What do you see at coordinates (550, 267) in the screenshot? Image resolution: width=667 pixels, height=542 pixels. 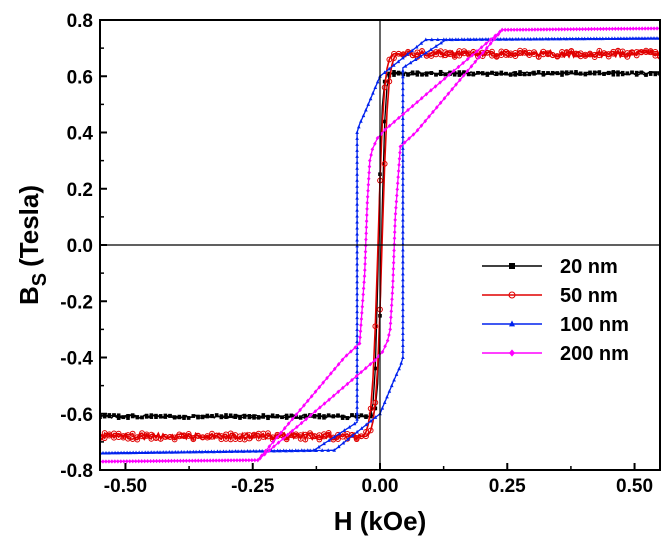 I see `legend-entry: 20 nm` at bounding box center [550, 267].